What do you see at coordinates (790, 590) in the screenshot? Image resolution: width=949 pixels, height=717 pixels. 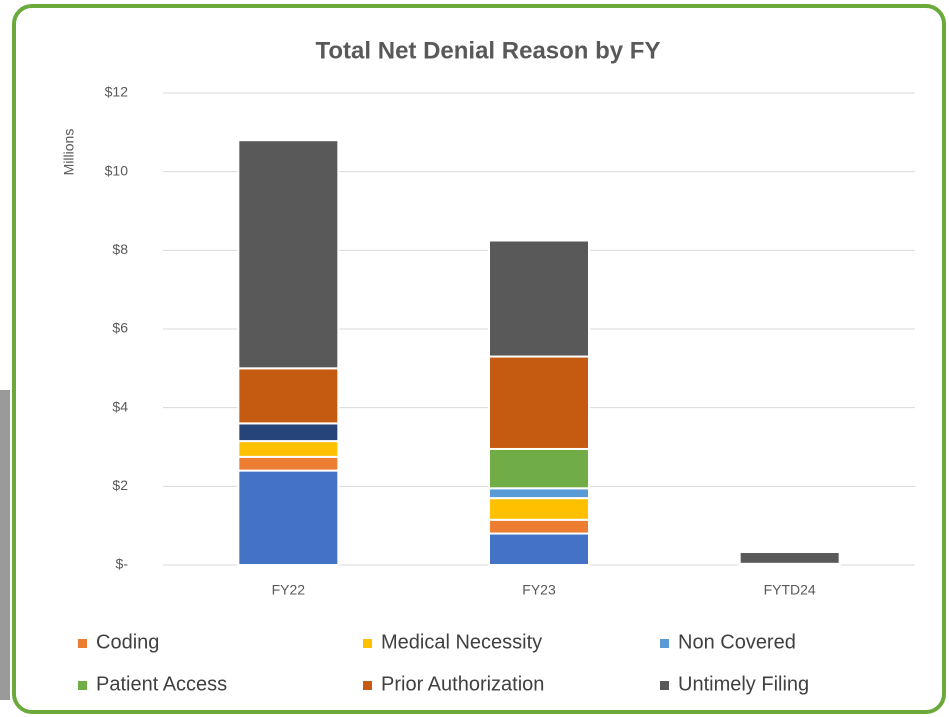 I see `x-tick-label: FYTD24` at bounding box center [790, 590].